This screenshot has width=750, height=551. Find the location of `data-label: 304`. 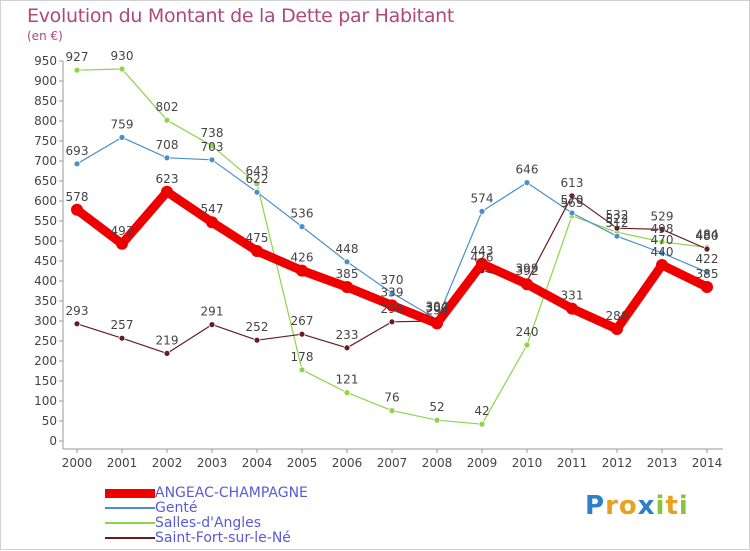

data-label: 304 is located at coordinates (437, 306).